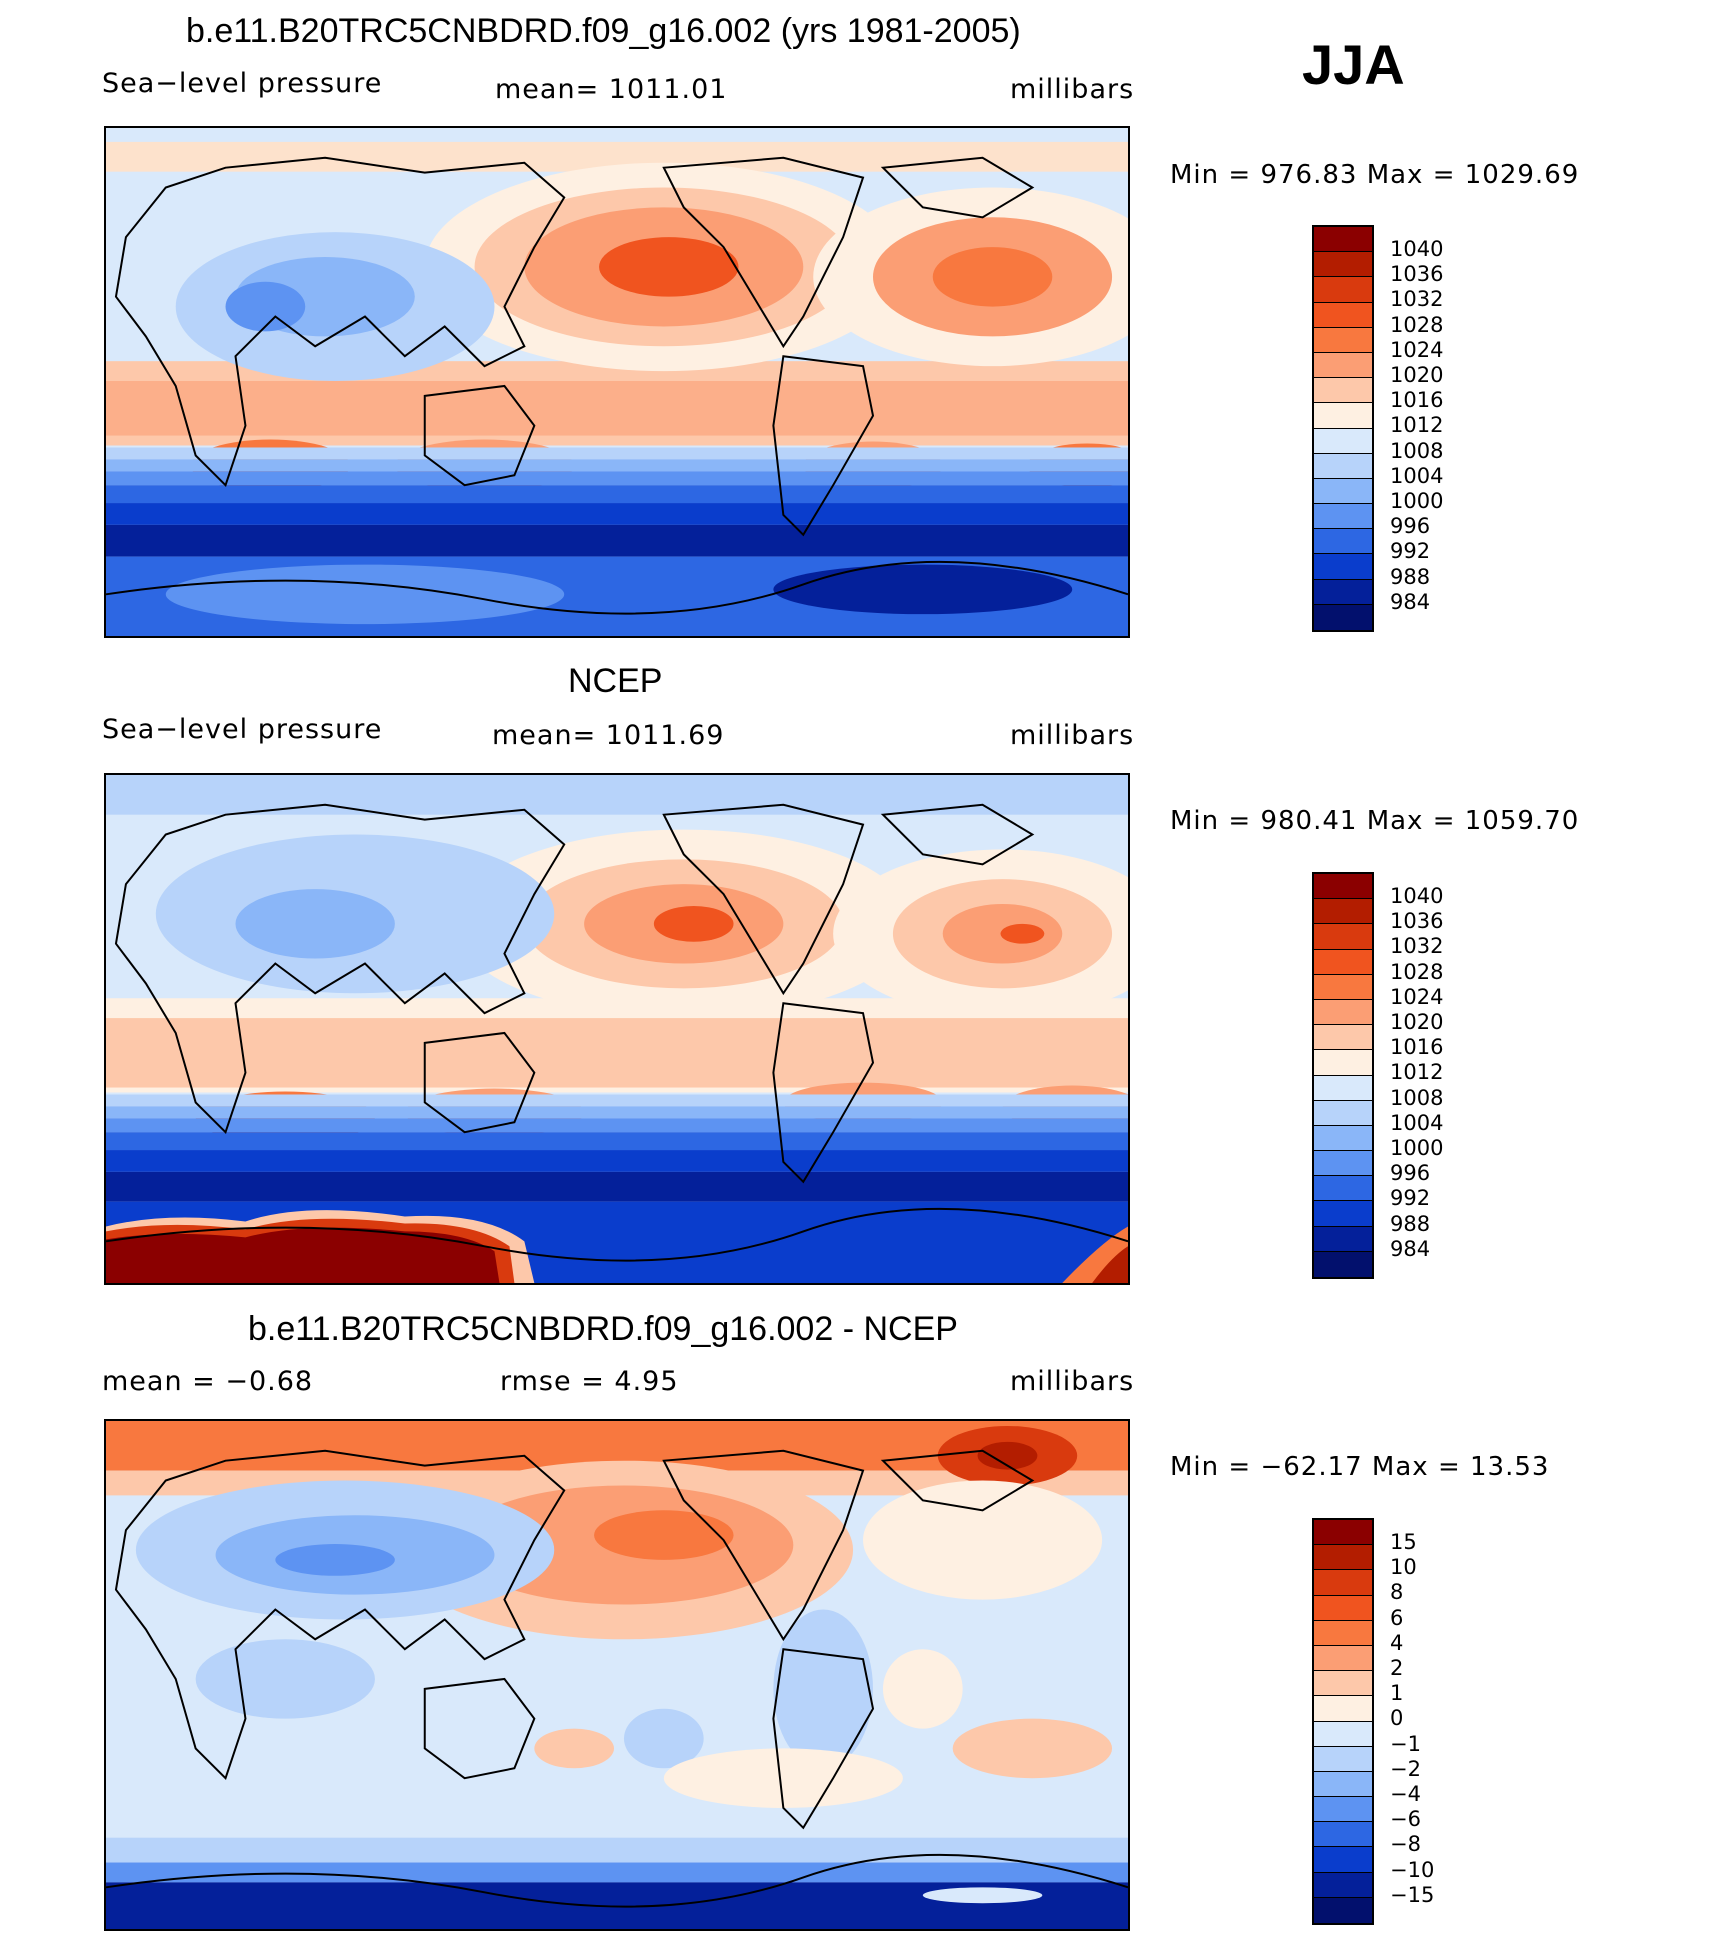  I want to click on panel3-colorbar, so click(1343, 1721).